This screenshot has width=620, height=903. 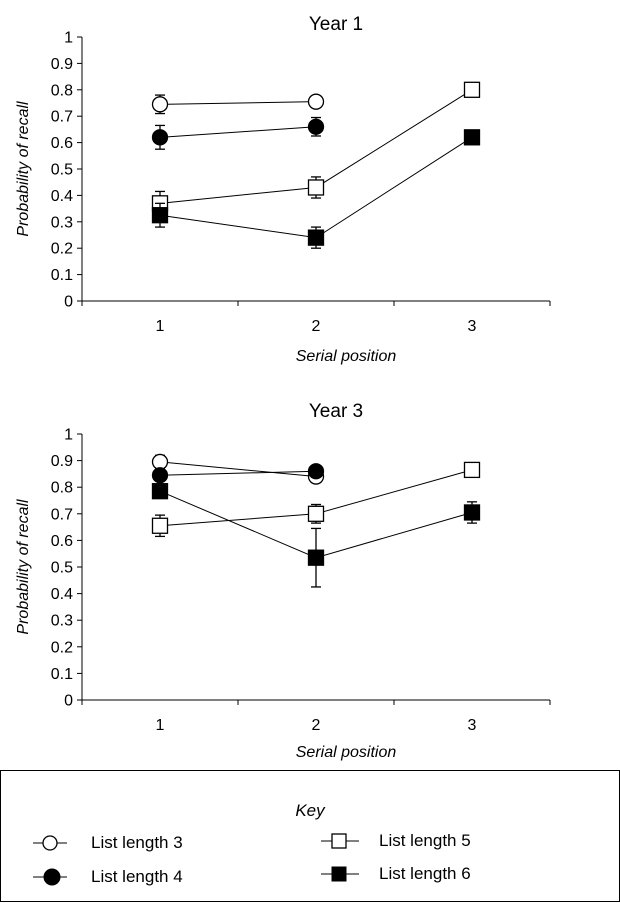 I want to click on chart-2-y-tick-label: 0, so click(x=68, y=701).